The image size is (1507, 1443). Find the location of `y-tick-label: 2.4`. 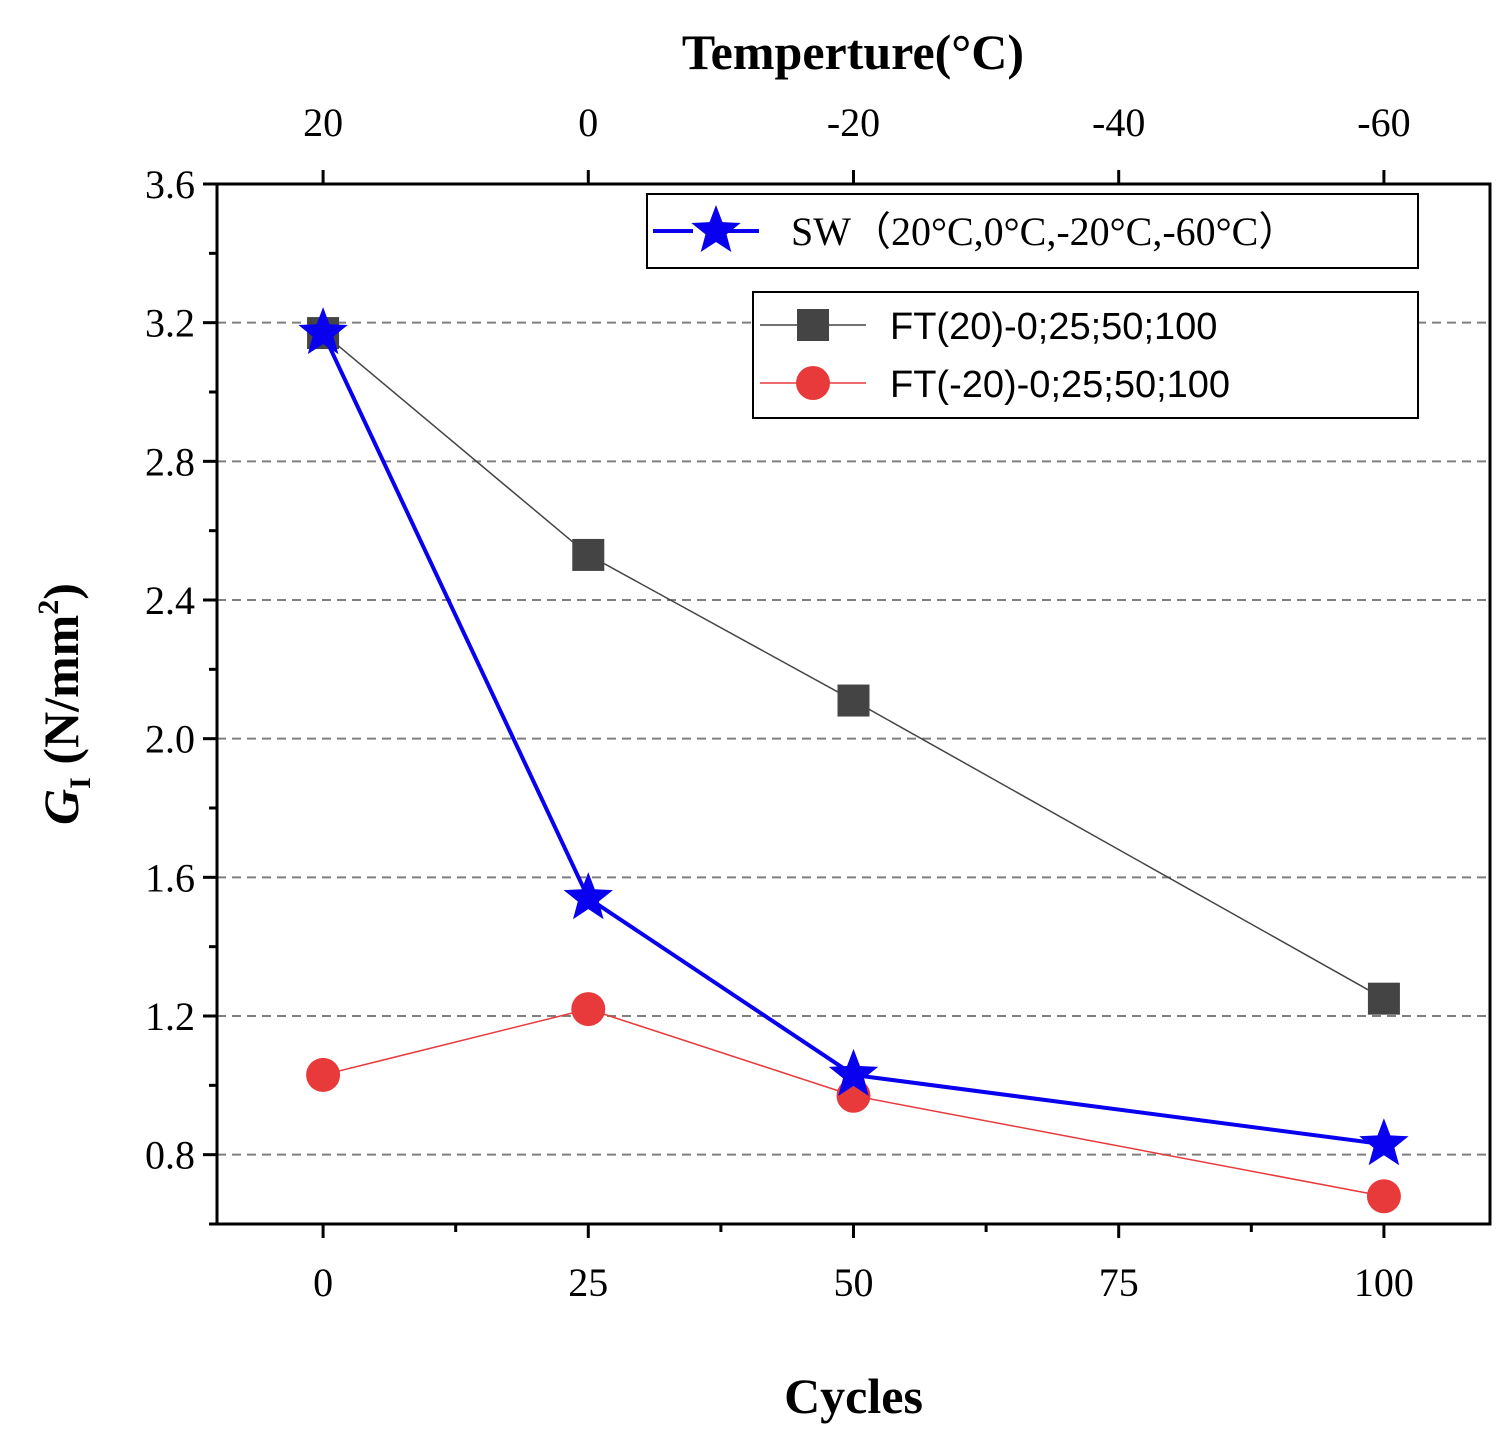

y-tick-label: 2.4 is located at coordinates (170, 600).